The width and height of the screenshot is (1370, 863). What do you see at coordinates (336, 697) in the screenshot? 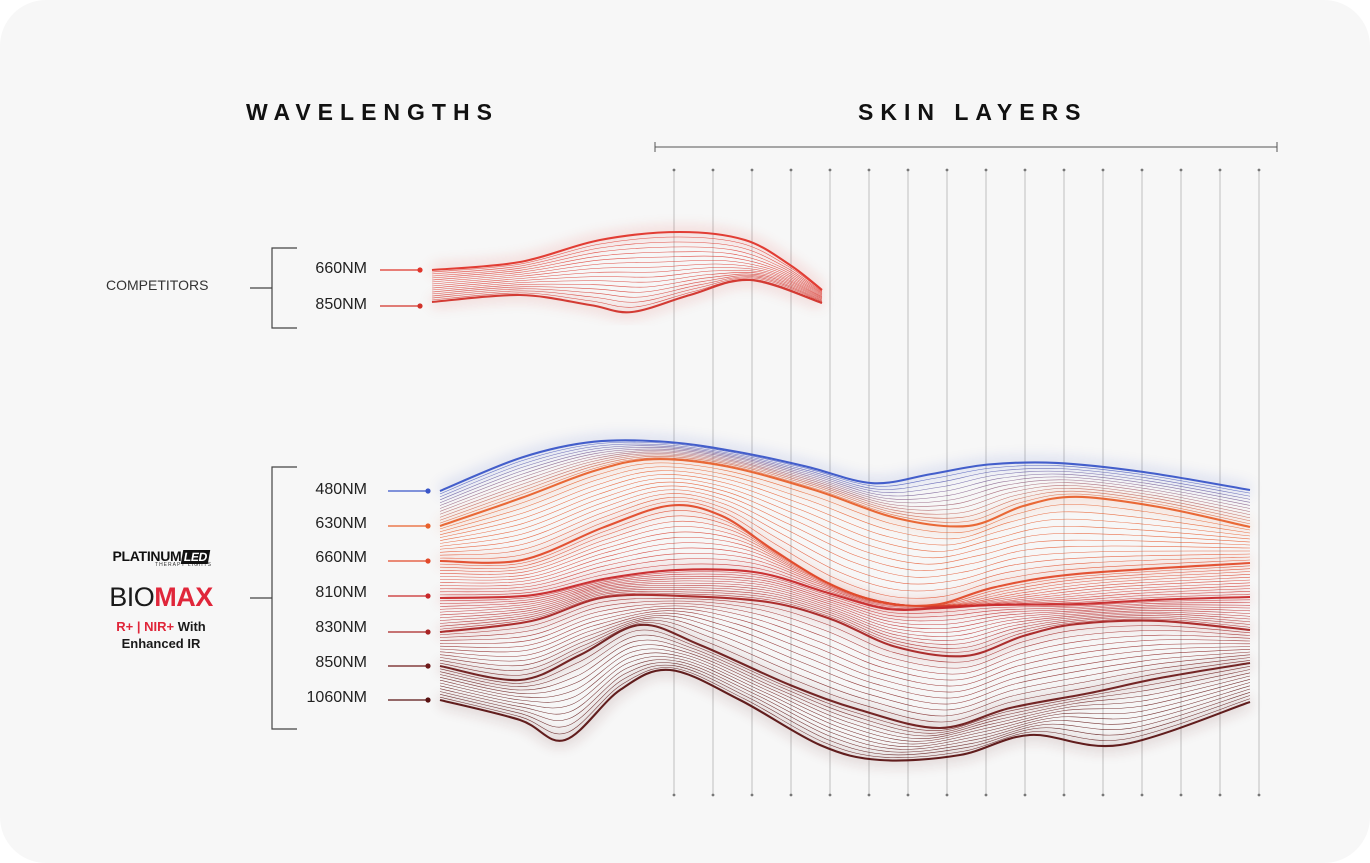
I see `biomax-wavelength-1060: 1060NM` at bounding box center [336, 697].